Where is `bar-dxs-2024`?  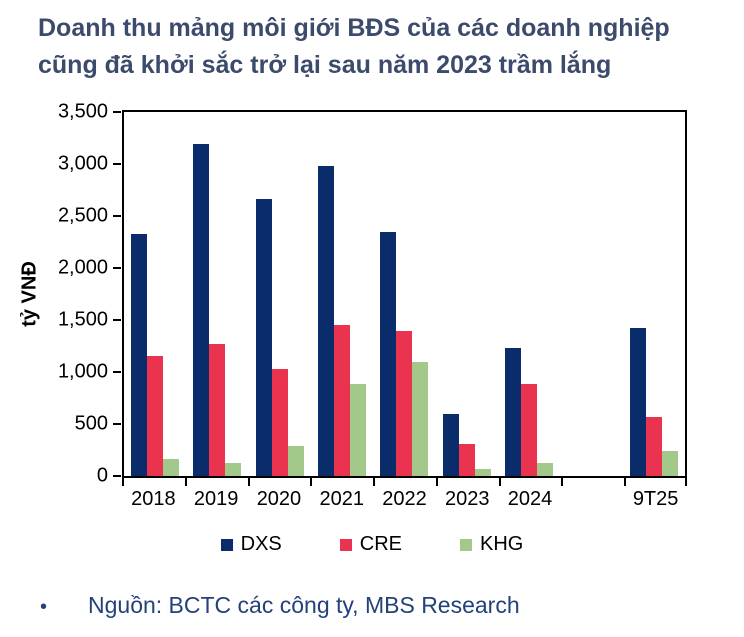
bar-dxs-2024 is located at coordinates (513, 412).